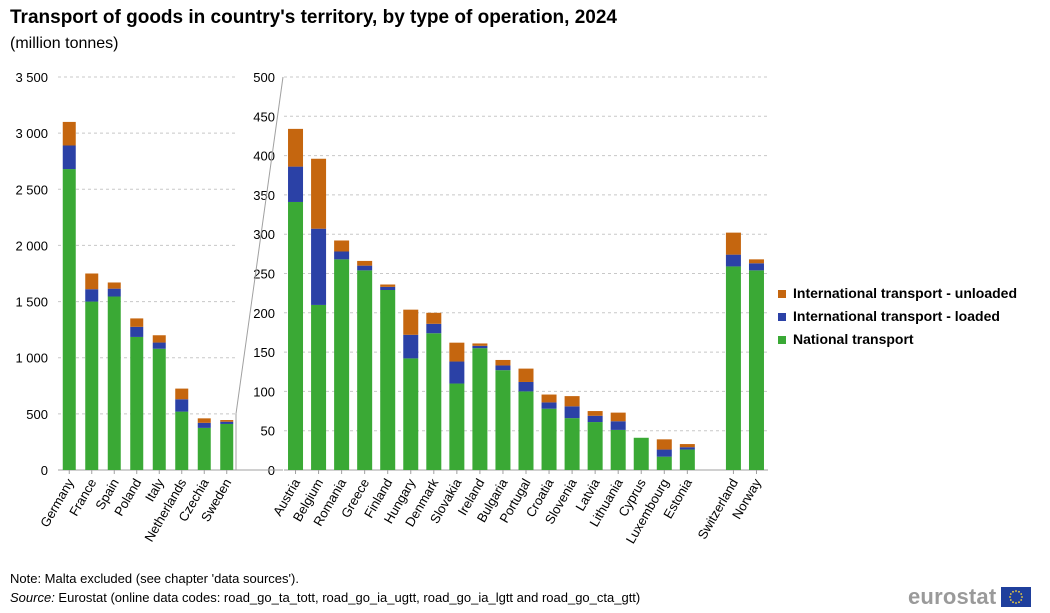  I want to click on y-tick-label-right: 450, so click(264, 116).